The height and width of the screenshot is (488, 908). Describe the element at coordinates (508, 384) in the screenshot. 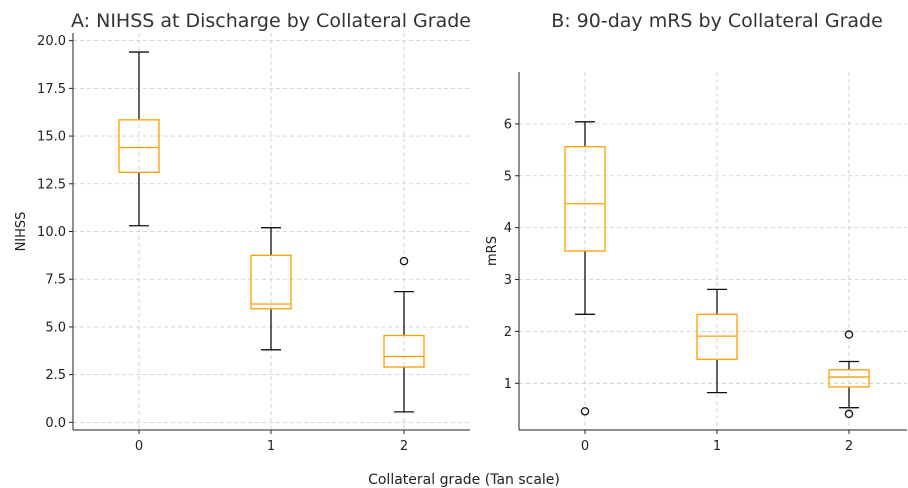

I see `y-tick-label: 1` at that location.